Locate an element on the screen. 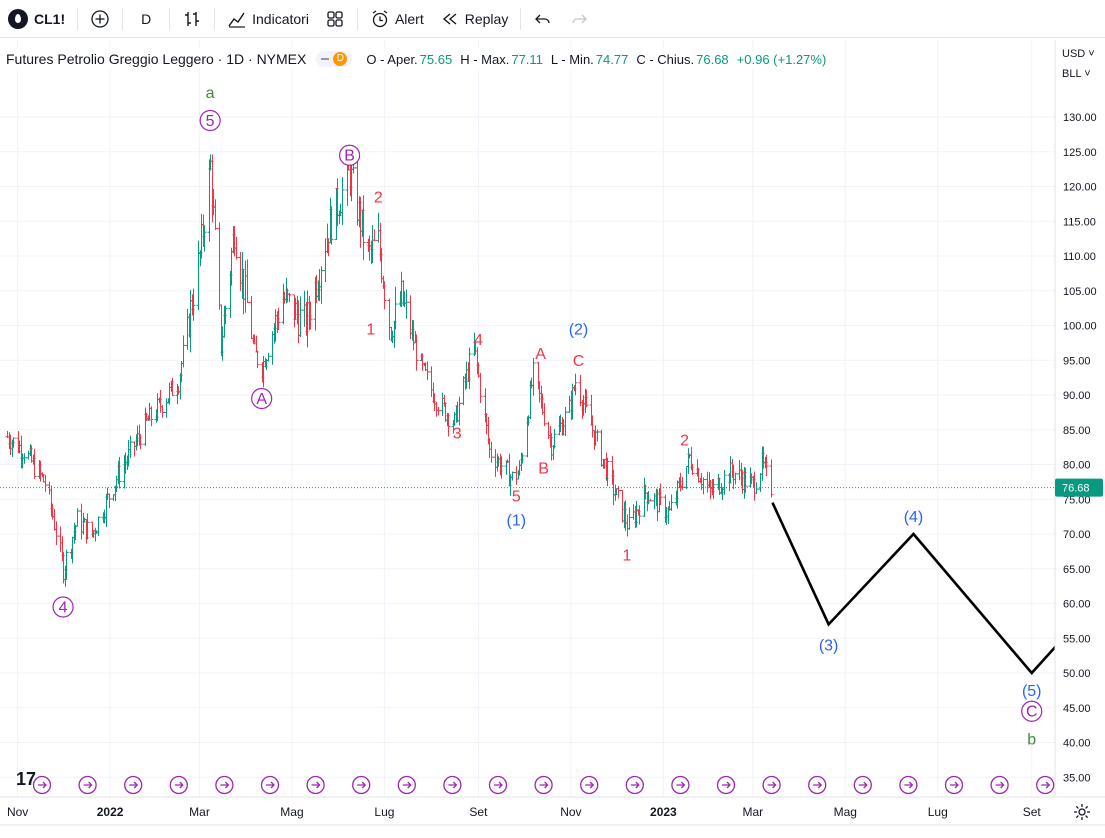 The width and height of the screenshot is (1105, 838). interval-button: D is located at coordinates (146, 19).